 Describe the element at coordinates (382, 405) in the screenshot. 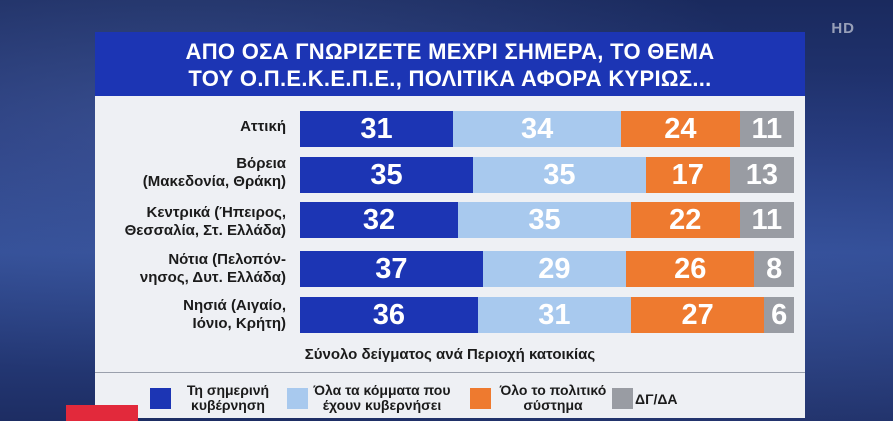

I see `legend-label-line-2: έχουν κυβερνήσει` at that location.